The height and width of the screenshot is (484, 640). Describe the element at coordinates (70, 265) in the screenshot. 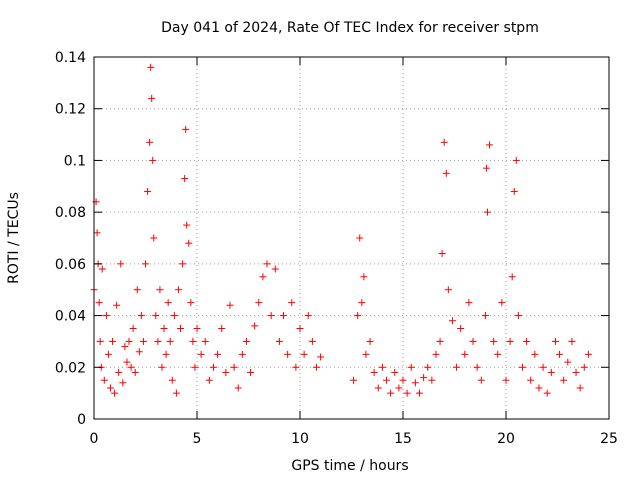

I see `y-tick-label: 0.06` at that location.